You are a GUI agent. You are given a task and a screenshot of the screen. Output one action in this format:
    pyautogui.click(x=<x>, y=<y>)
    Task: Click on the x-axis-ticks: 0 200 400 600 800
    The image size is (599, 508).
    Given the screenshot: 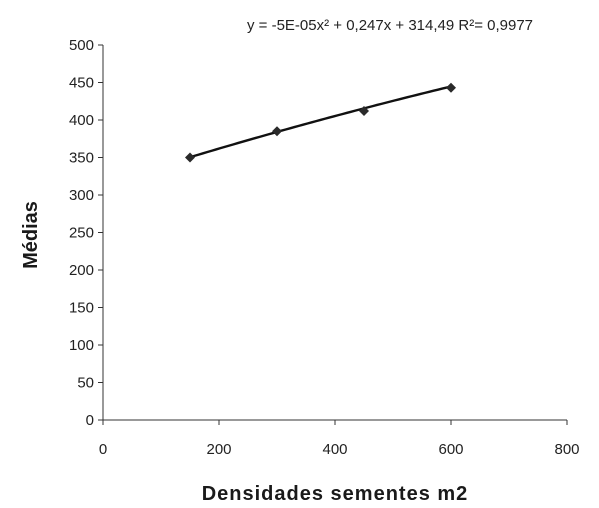 What is the action you would take?
    pyautogui.click(x=339, y=439)
    